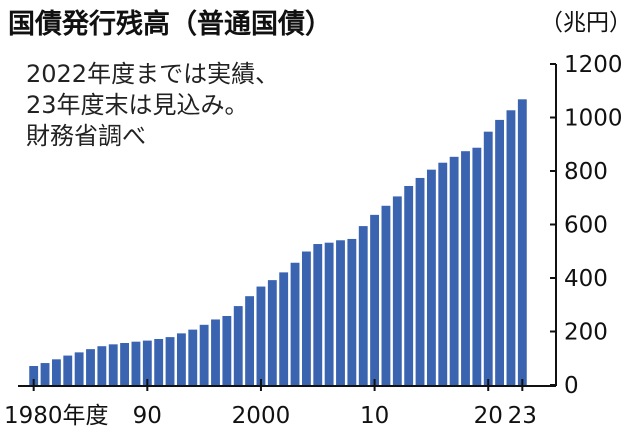  I want to click on bar-2003, so click(295, 323).